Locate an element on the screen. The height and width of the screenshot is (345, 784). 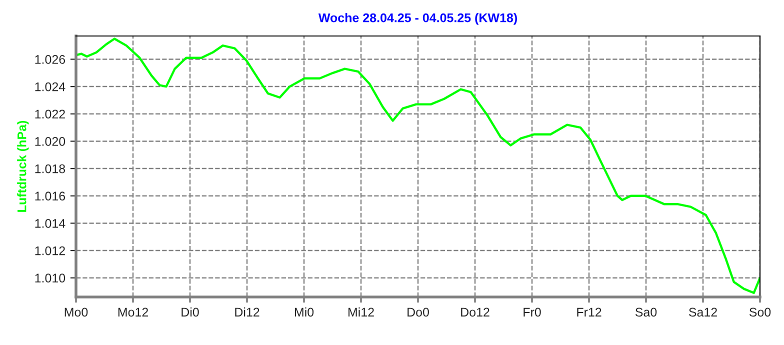
y-tick-label: 1.024 is located at coordinates (50, 87).